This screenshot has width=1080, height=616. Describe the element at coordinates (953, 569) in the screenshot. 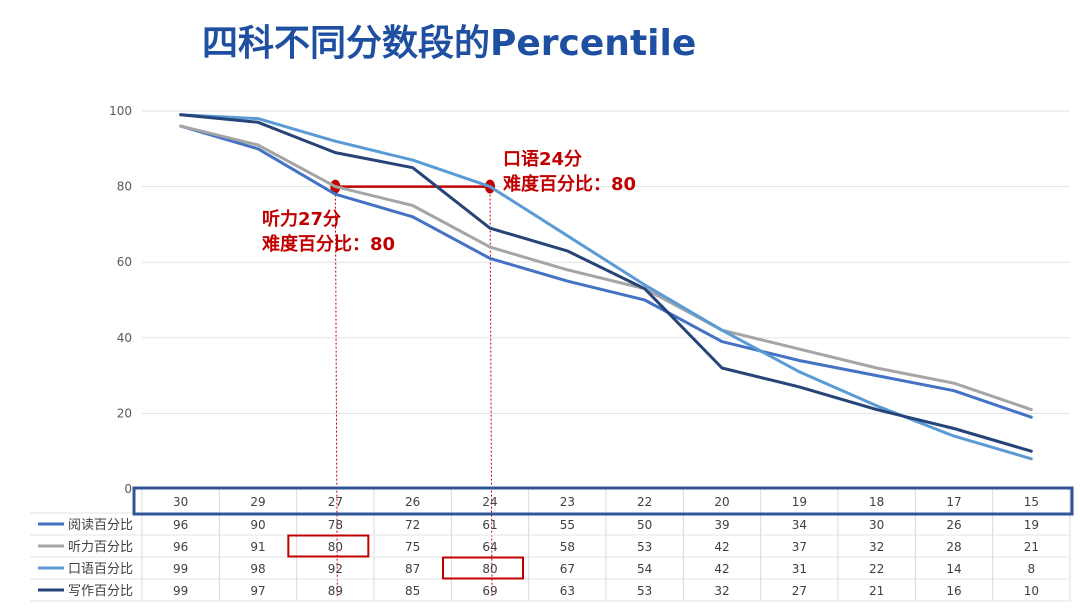

I see `table-cell-value: 14` at that location.